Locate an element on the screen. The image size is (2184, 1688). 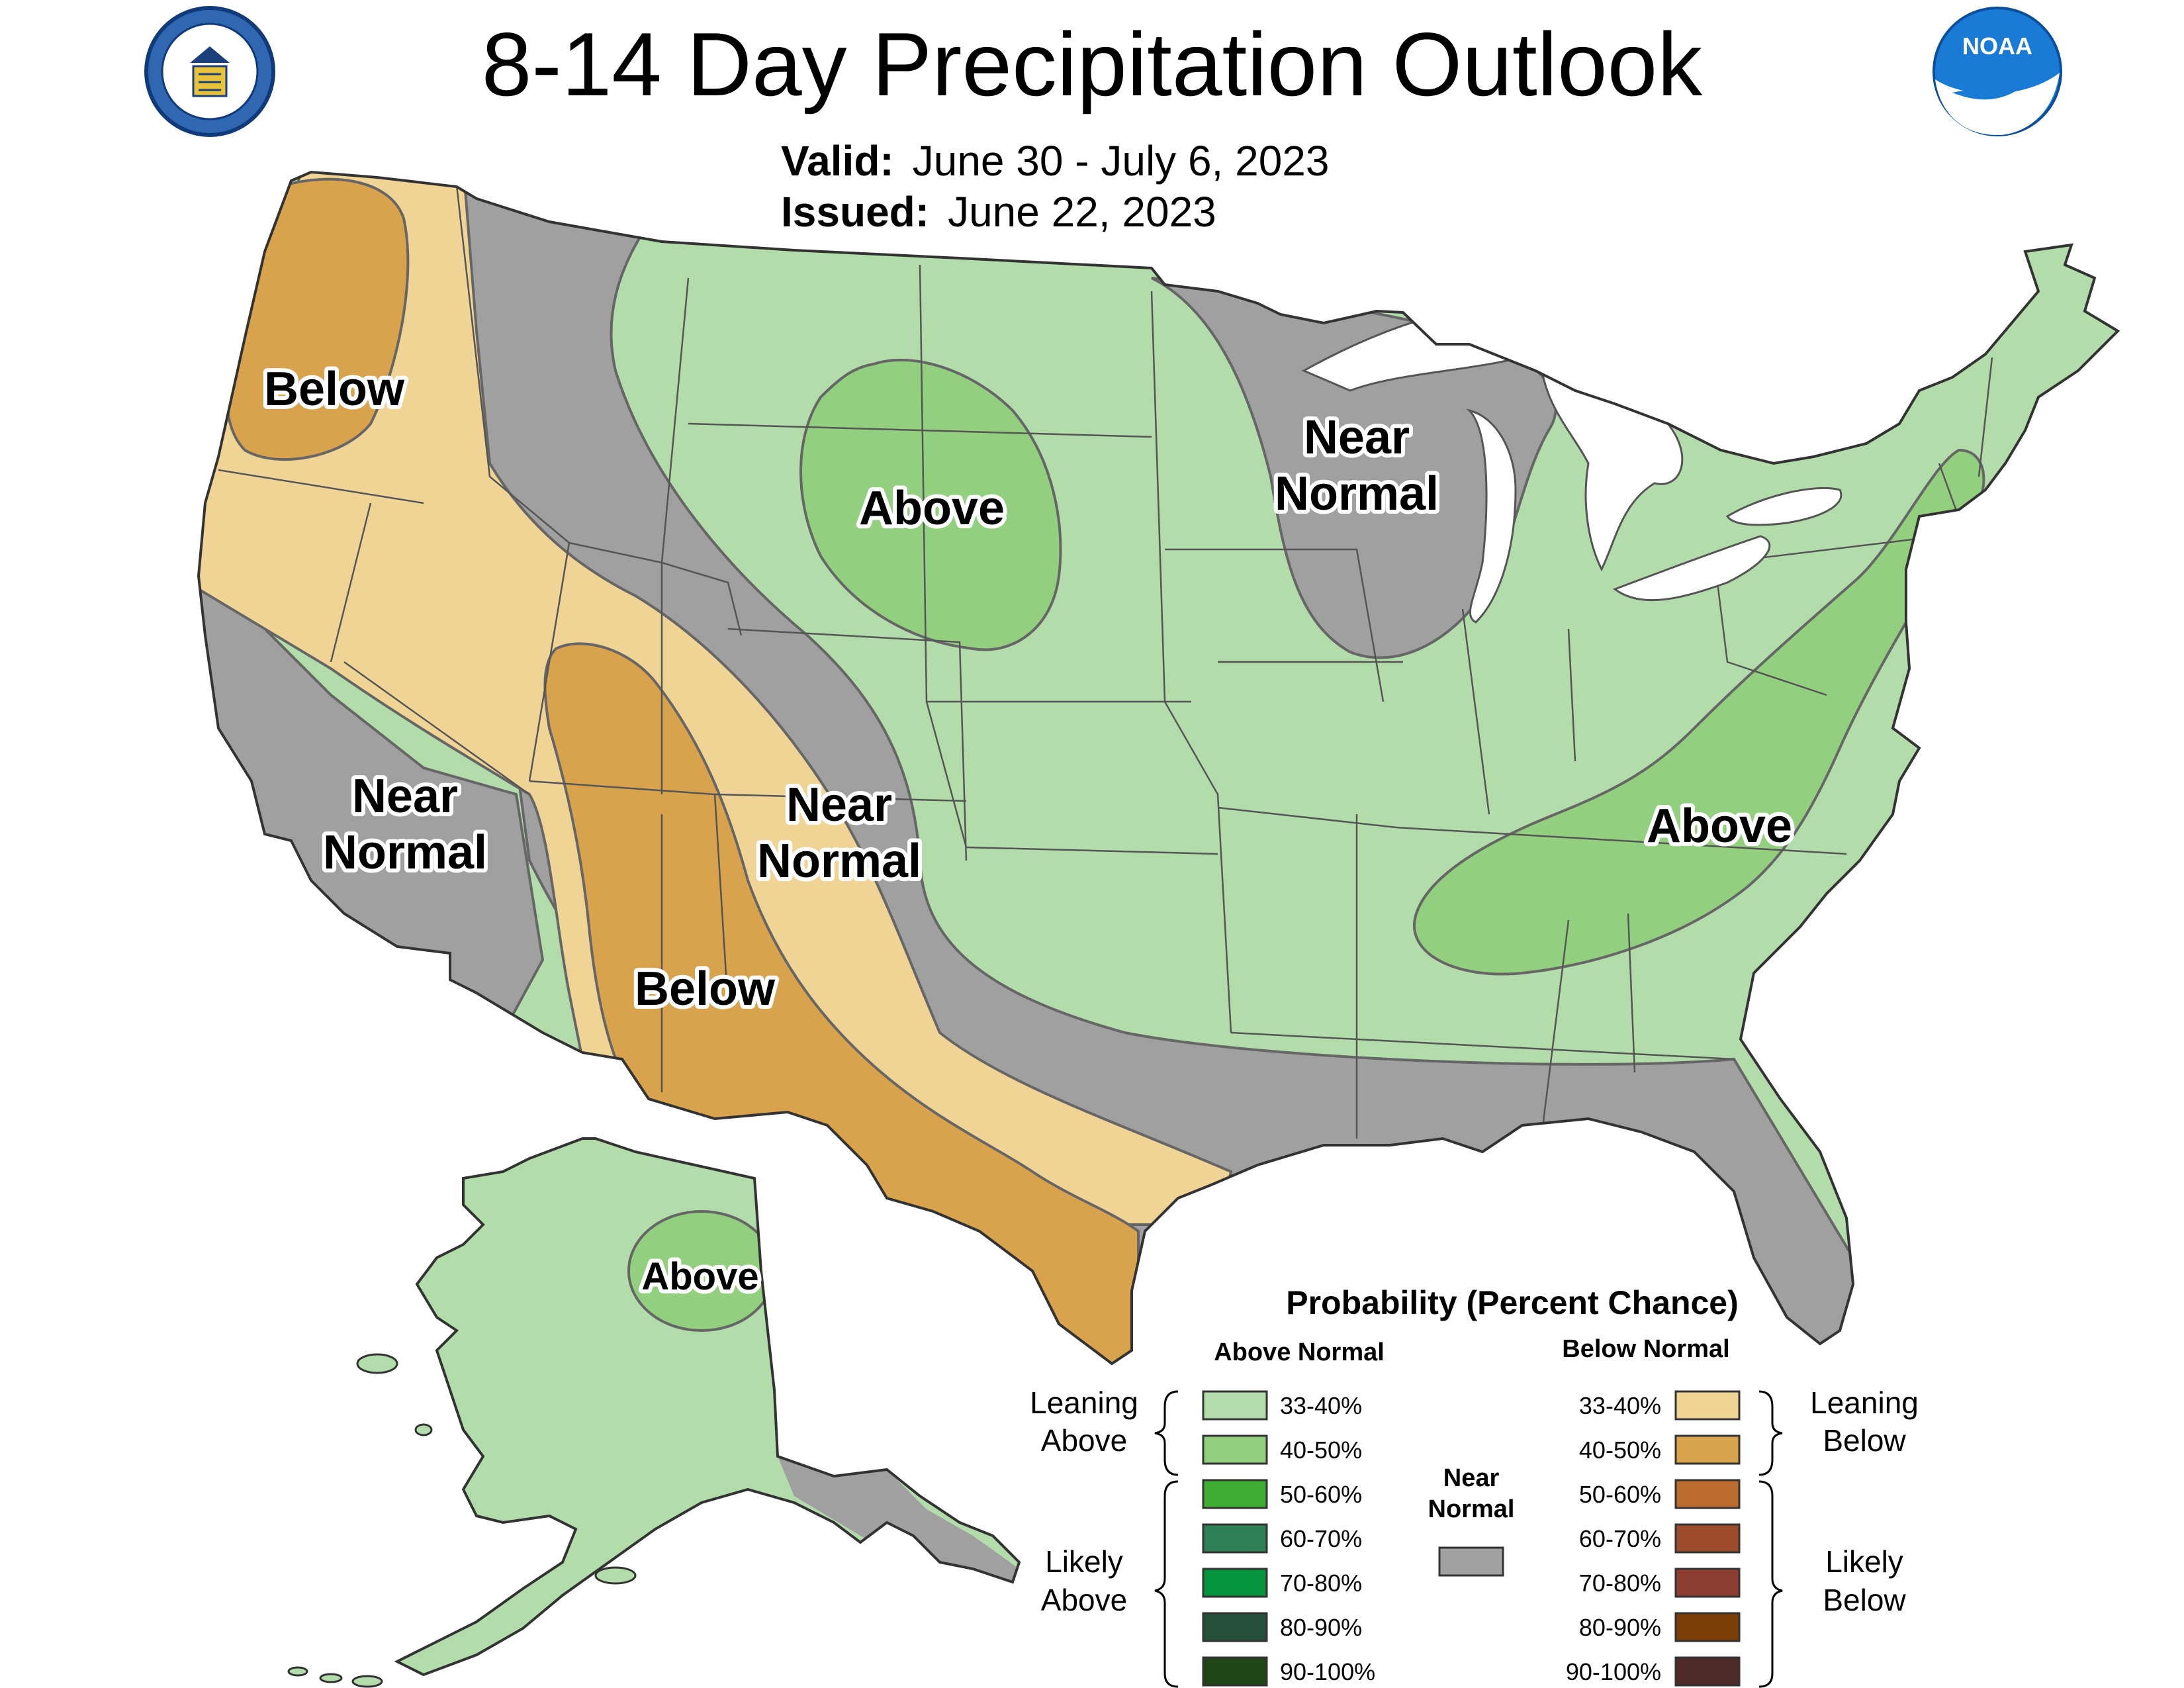
legend-above-label-1: 40-50% is located at coordinates (1321, 1450).